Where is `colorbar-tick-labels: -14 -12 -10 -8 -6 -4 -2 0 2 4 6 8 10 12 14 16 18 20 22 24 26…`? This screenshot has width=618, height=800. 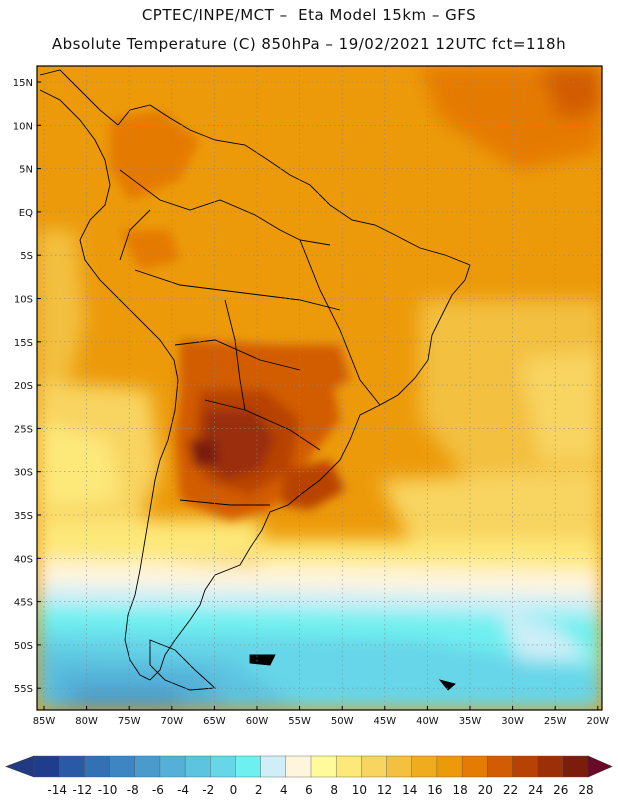 colorbar-tick-labels: -14 -12 -10 -8 -6 -4 -2 0 2 4 6 8 10 12 14 16 18 20 22 24 26… is located at coordinates (320, 790).